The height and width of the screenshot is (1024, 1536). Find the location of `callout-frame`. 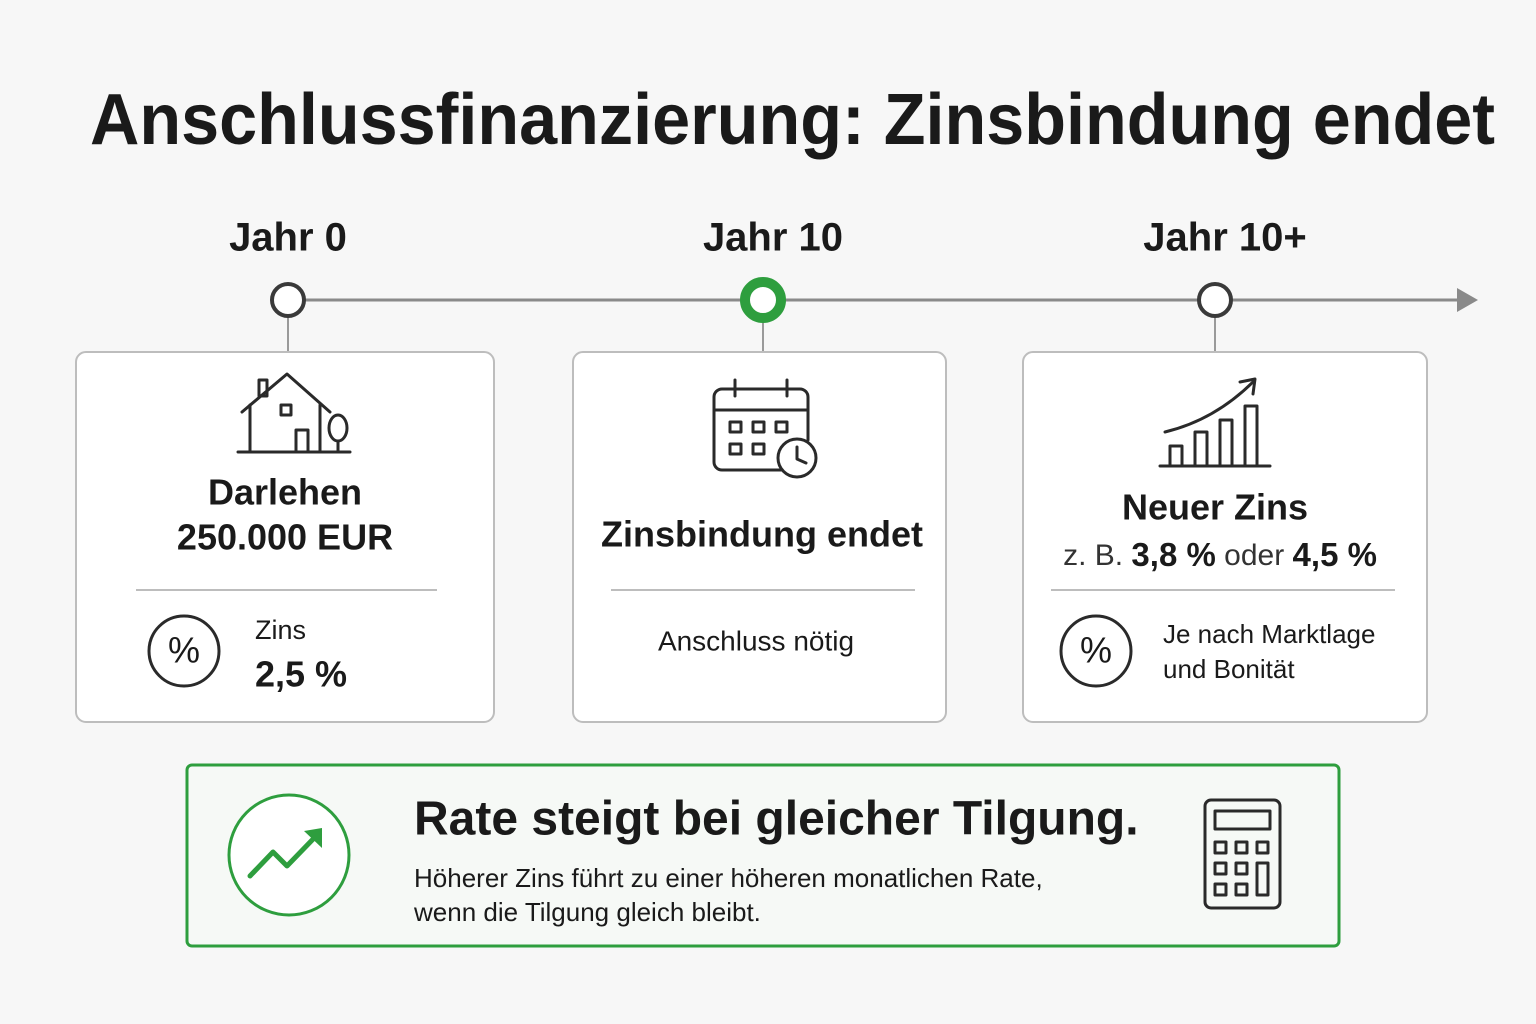

callout-frame is located at coordinates (763, 855).